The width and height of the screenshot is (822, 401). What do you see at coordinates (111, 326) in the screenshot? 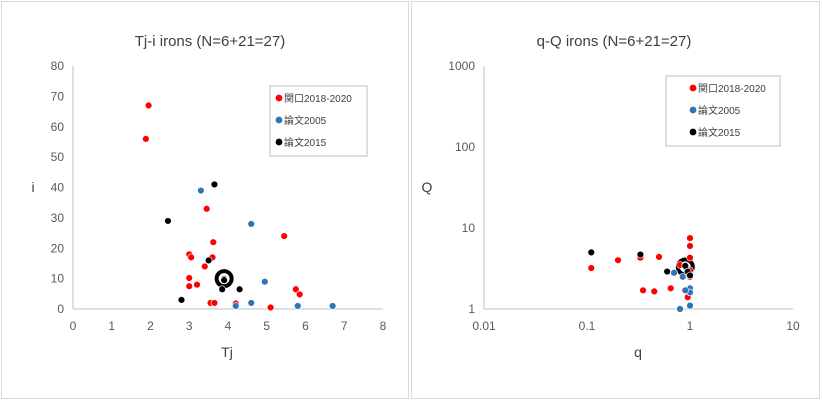
I see `x-tick-label-left: 1` at bounding box center [111, 326].